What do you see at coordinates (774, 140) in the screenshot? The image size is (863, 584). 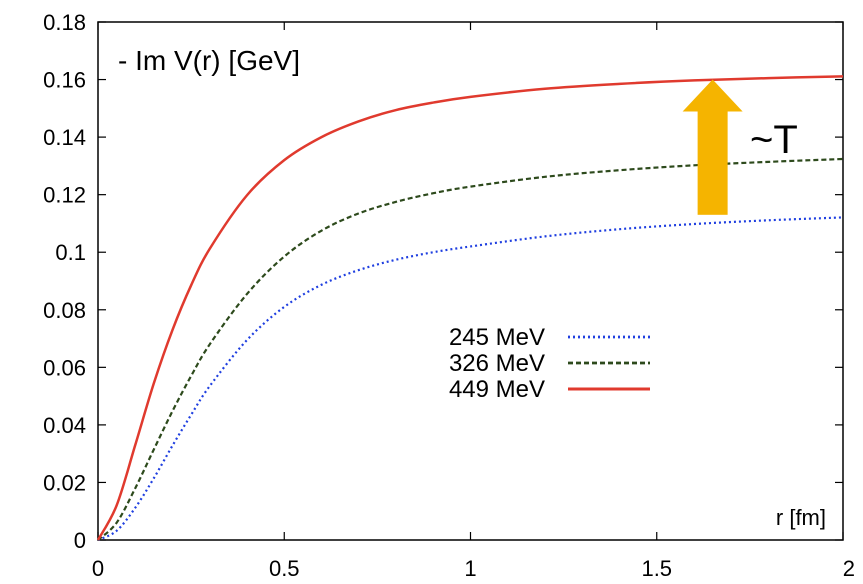 I see `temperature-annotation: ~T` at bounding box center [774, 140].